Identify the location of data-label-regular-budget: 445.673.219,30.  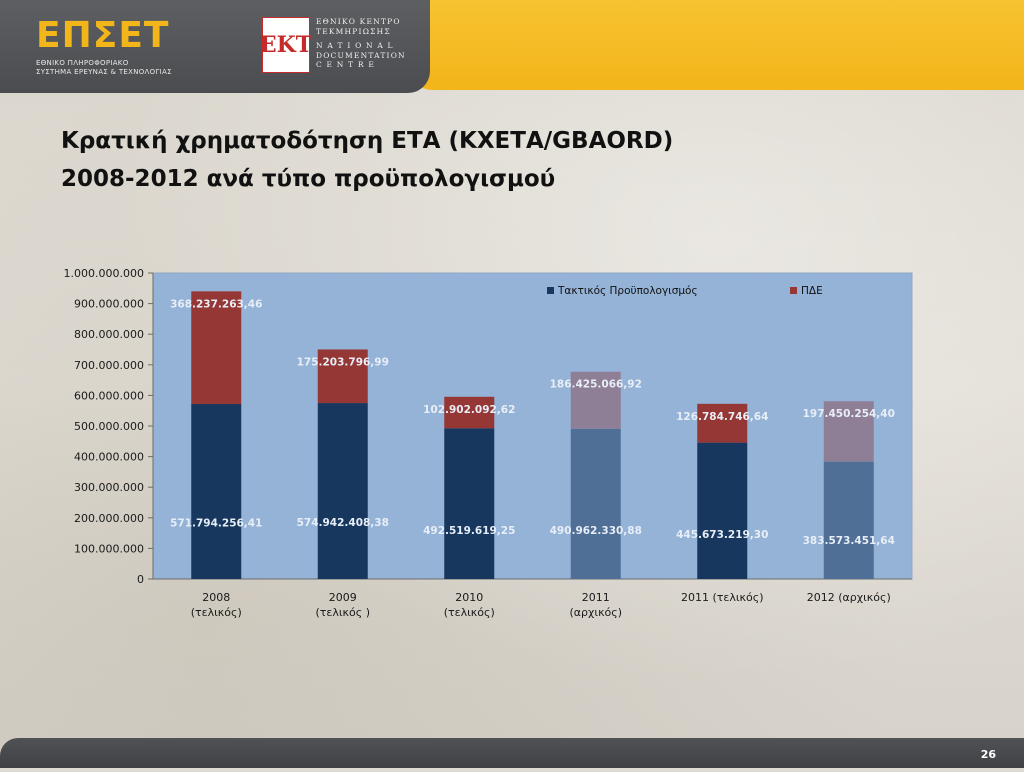
(722, 535).